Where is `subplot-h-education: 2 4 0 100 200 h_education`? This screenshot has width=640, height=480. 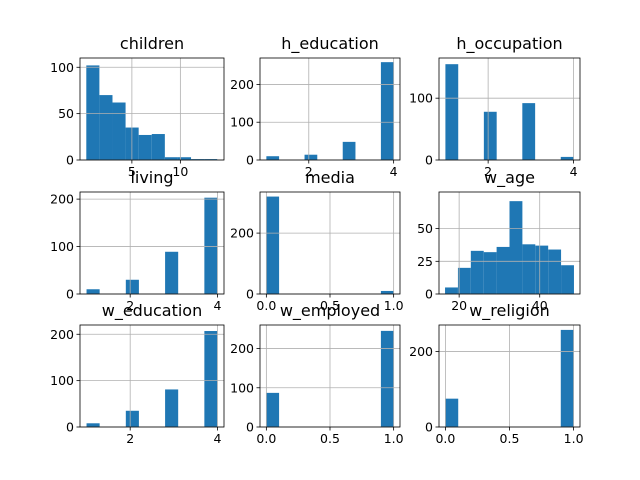 subplot-h-education: 2 4 0 100 200 h_education is located at coordinates (315, 106).